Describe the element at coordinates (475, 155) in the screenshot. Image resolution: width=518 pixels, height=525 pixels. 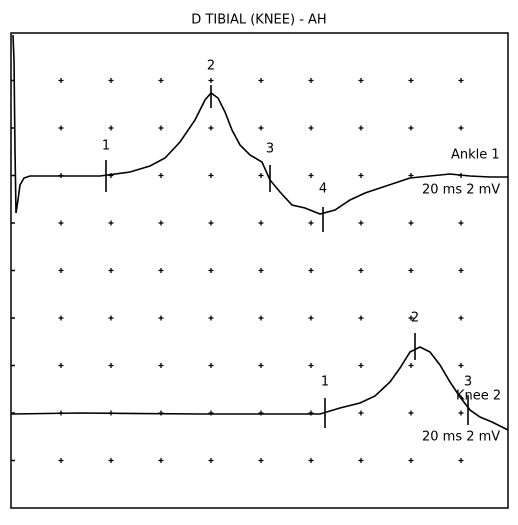
I see `trace-label: Ankle 1` at that location.